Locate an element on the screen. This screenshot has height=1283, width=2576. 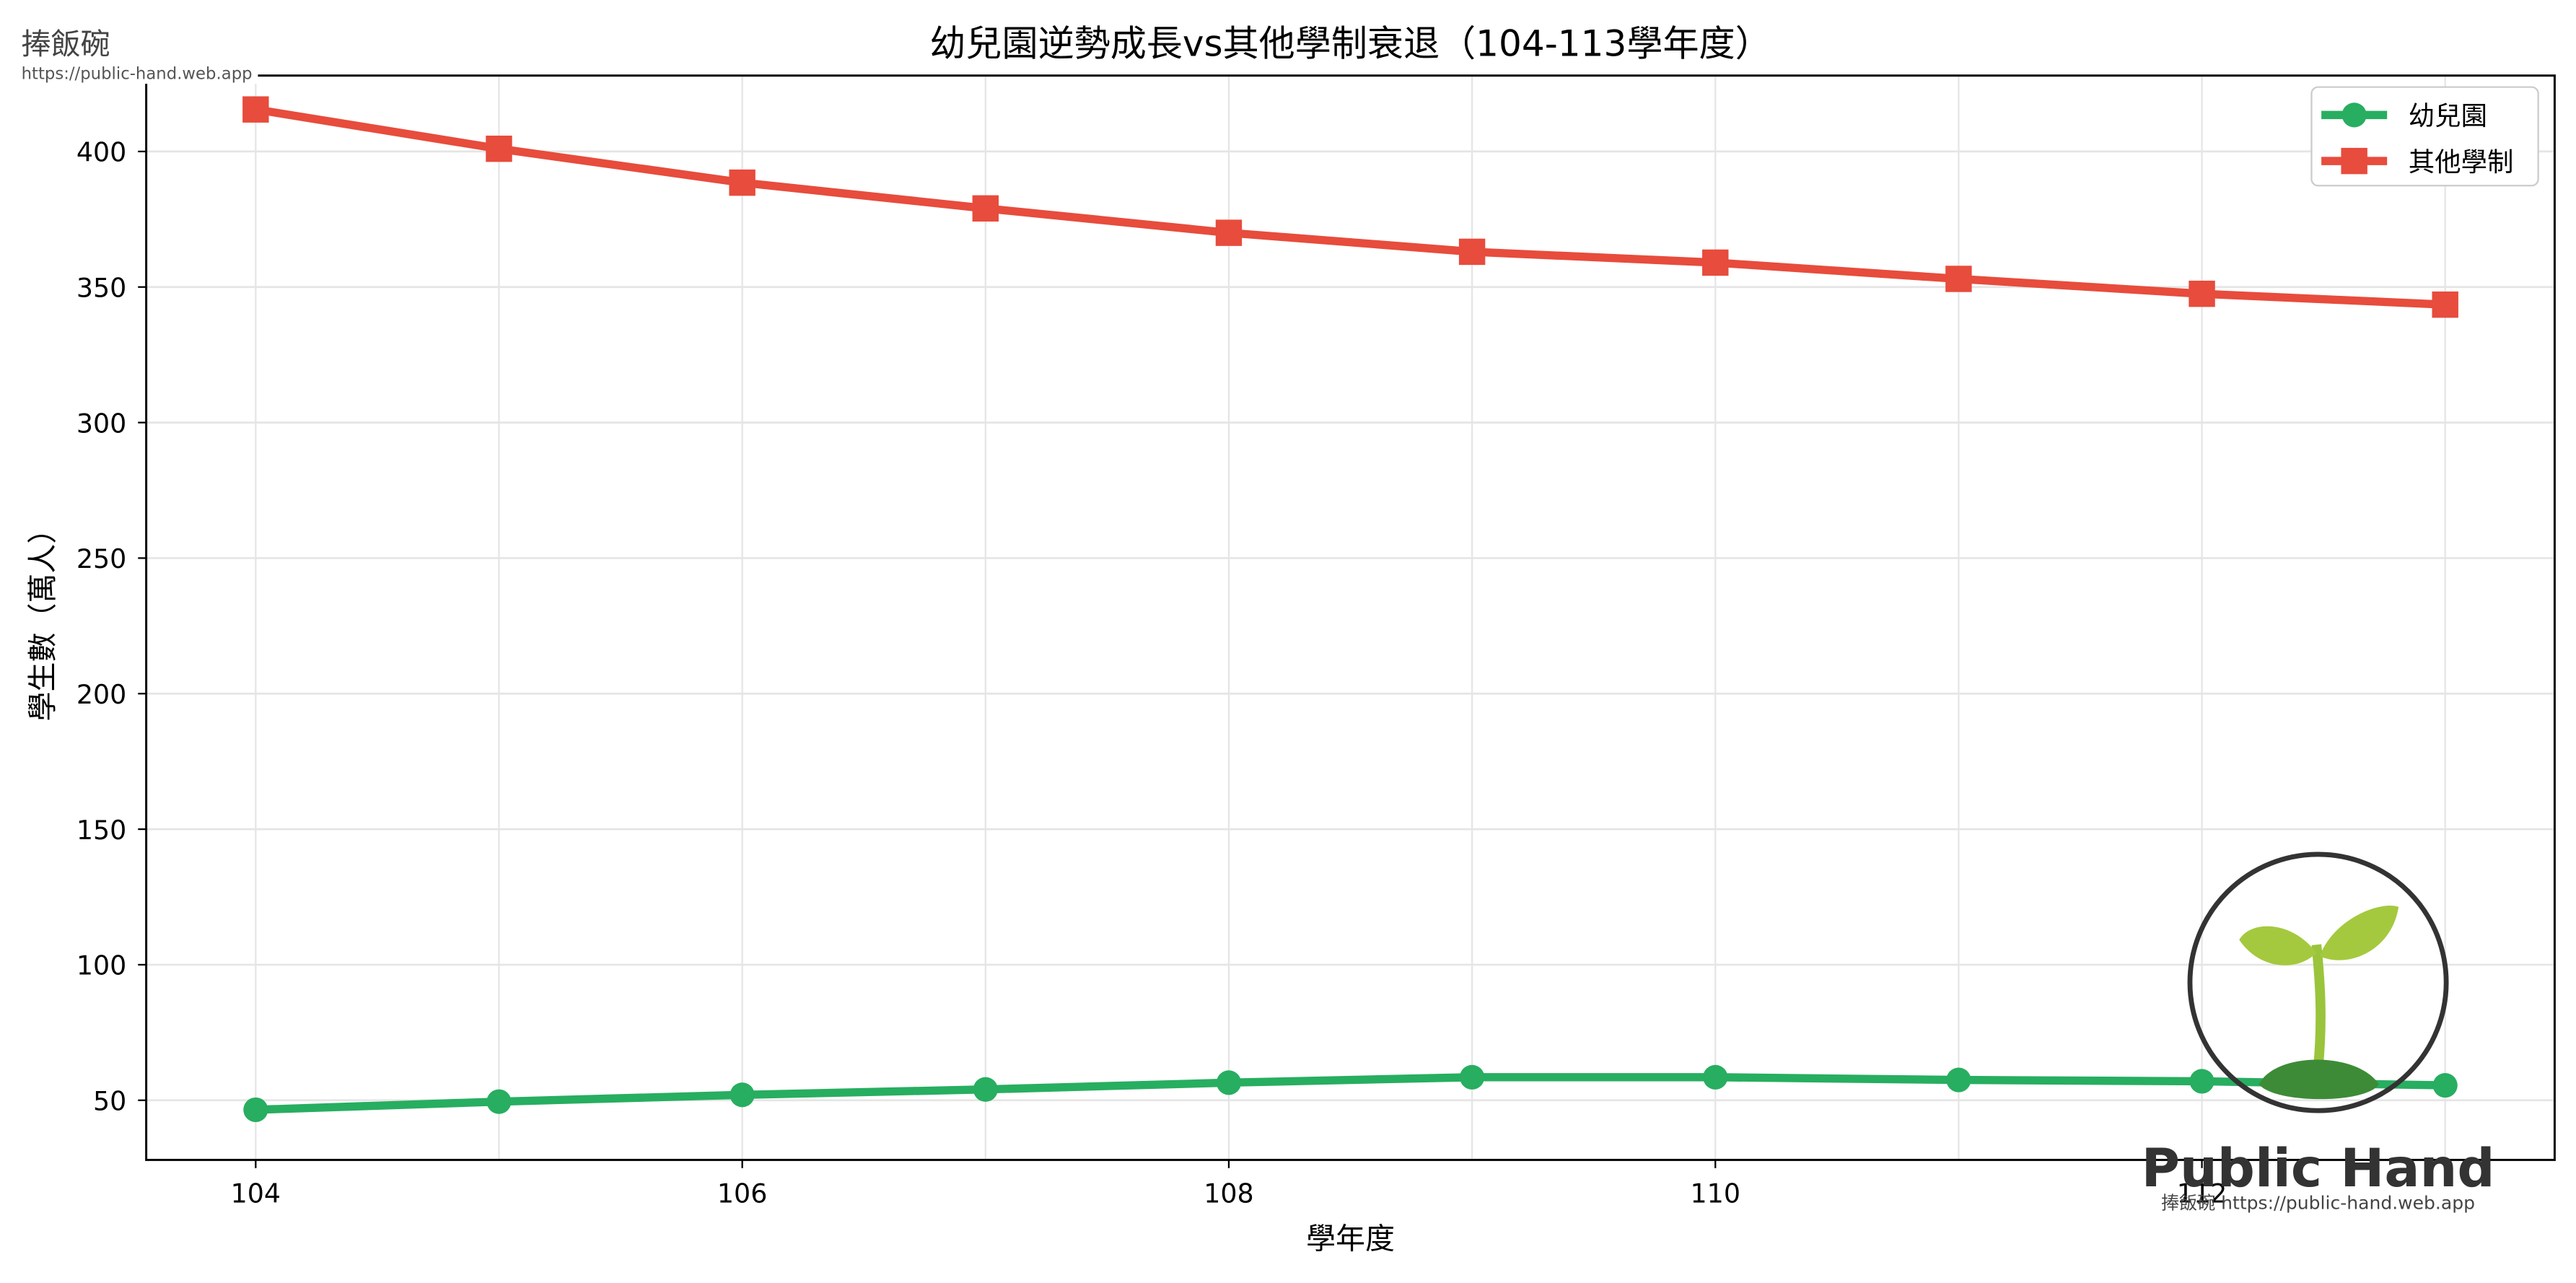
x-tick-label: 104 is located at coordinates (256, 1194).